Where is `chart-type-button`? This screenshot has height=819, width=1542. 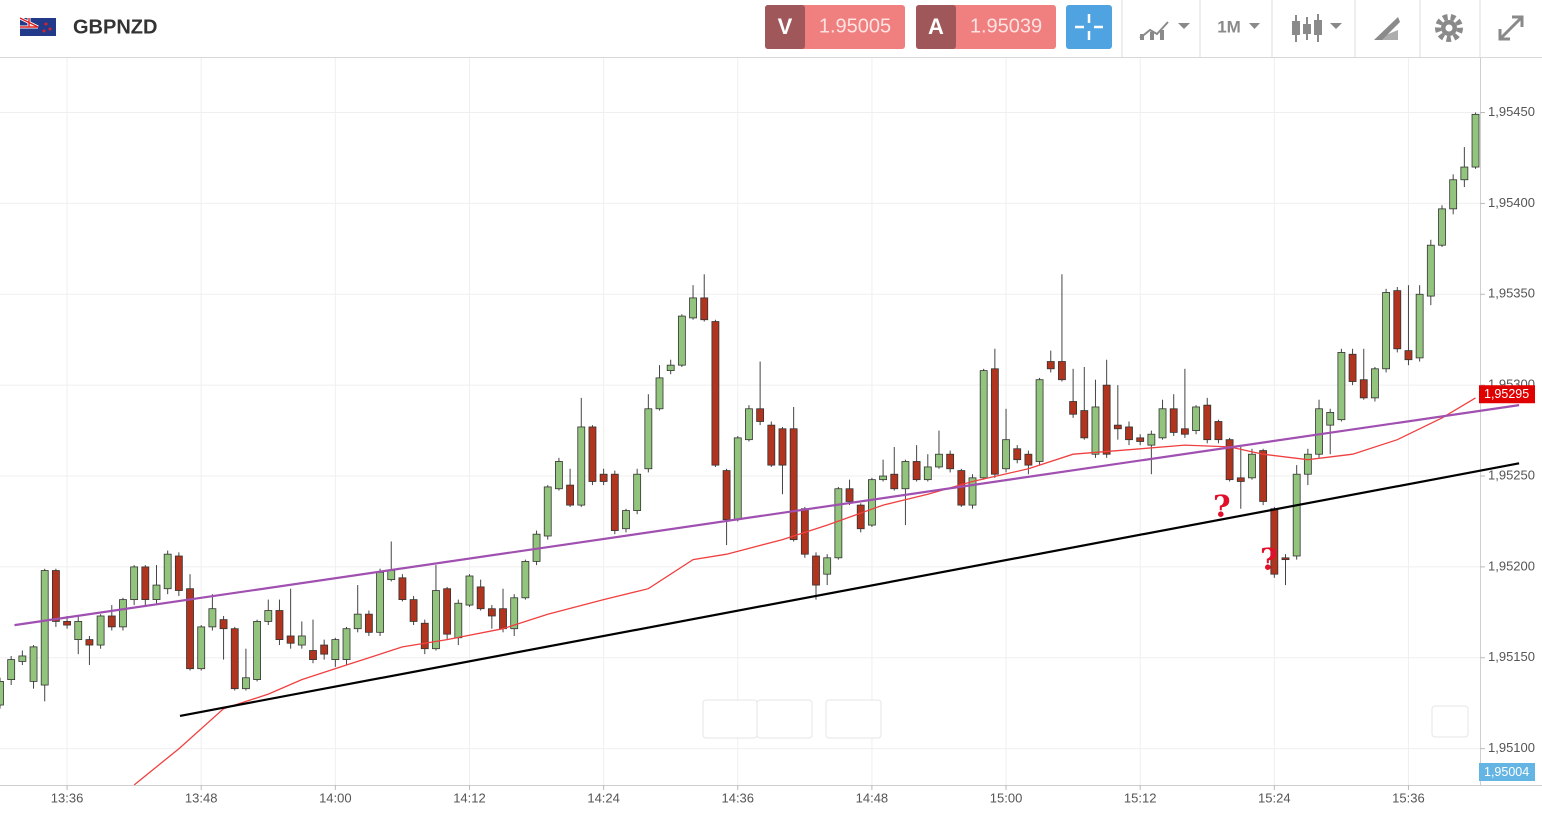
chart-type-button is located at coordinates (1164, 30).